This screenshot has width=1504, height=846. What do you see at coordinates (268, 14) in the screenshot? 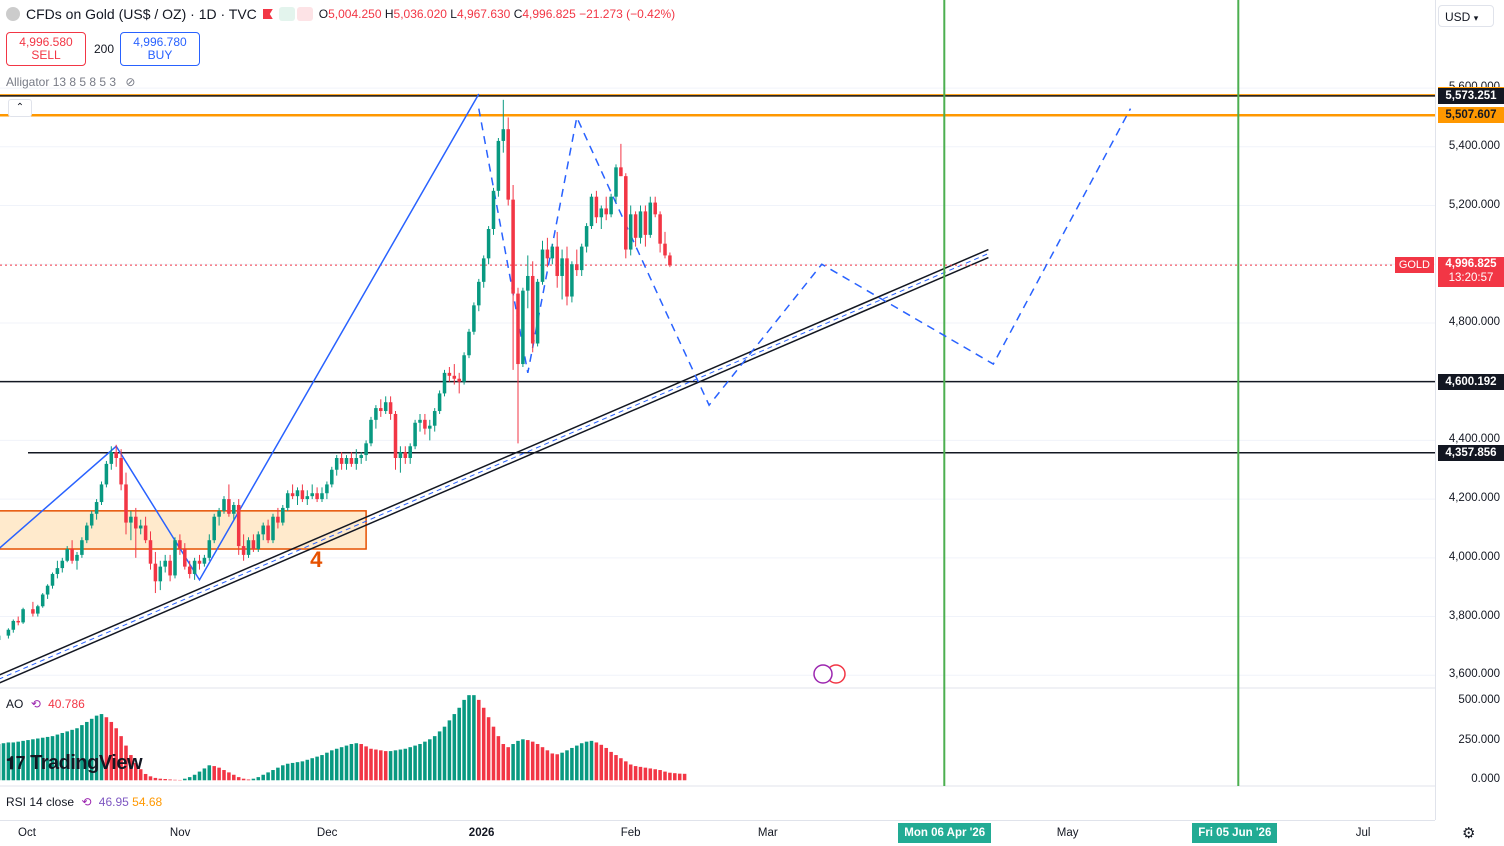
I see `flag-icon` at bounding box center [268, 14].